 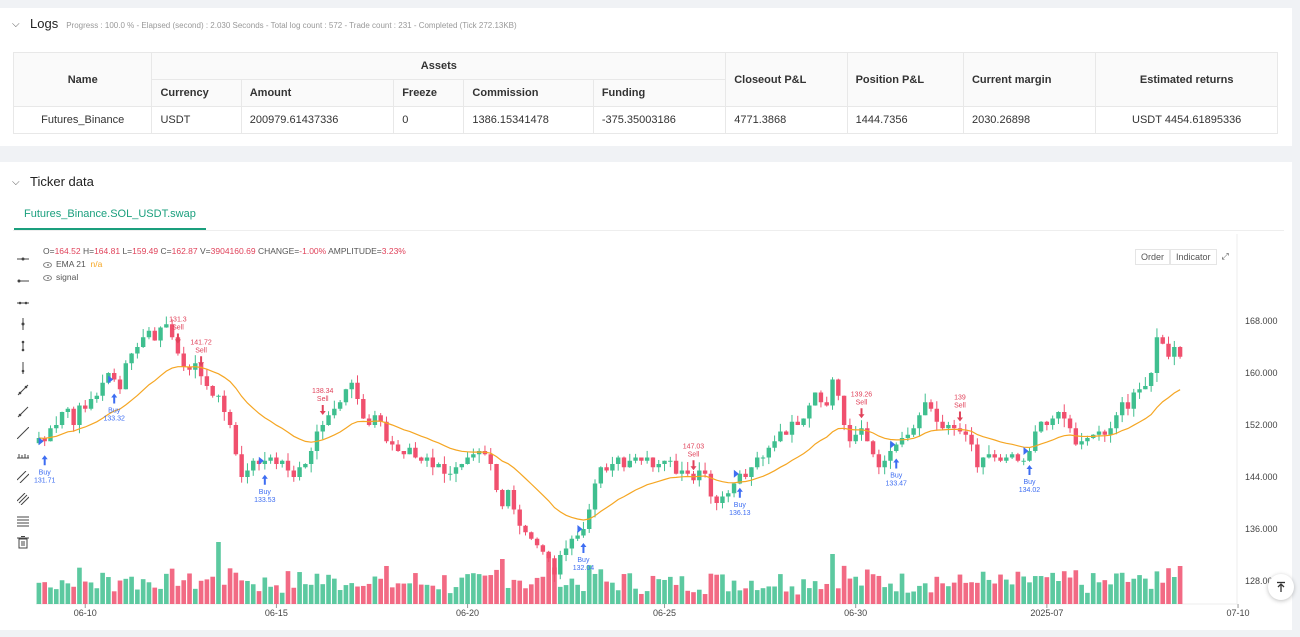 What do you see at coordinates (265, 500) in the screenshot?
I see `buy-price: 133.53` at bounding box center [265, 500].